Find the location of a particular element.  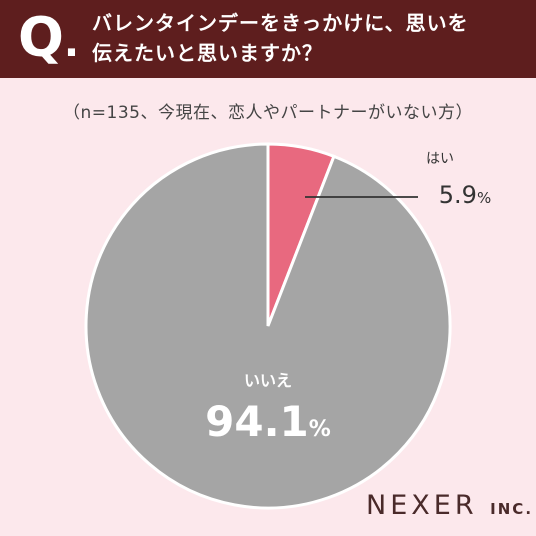

question-mark-label: Q. is located at coordinates (49, 37).